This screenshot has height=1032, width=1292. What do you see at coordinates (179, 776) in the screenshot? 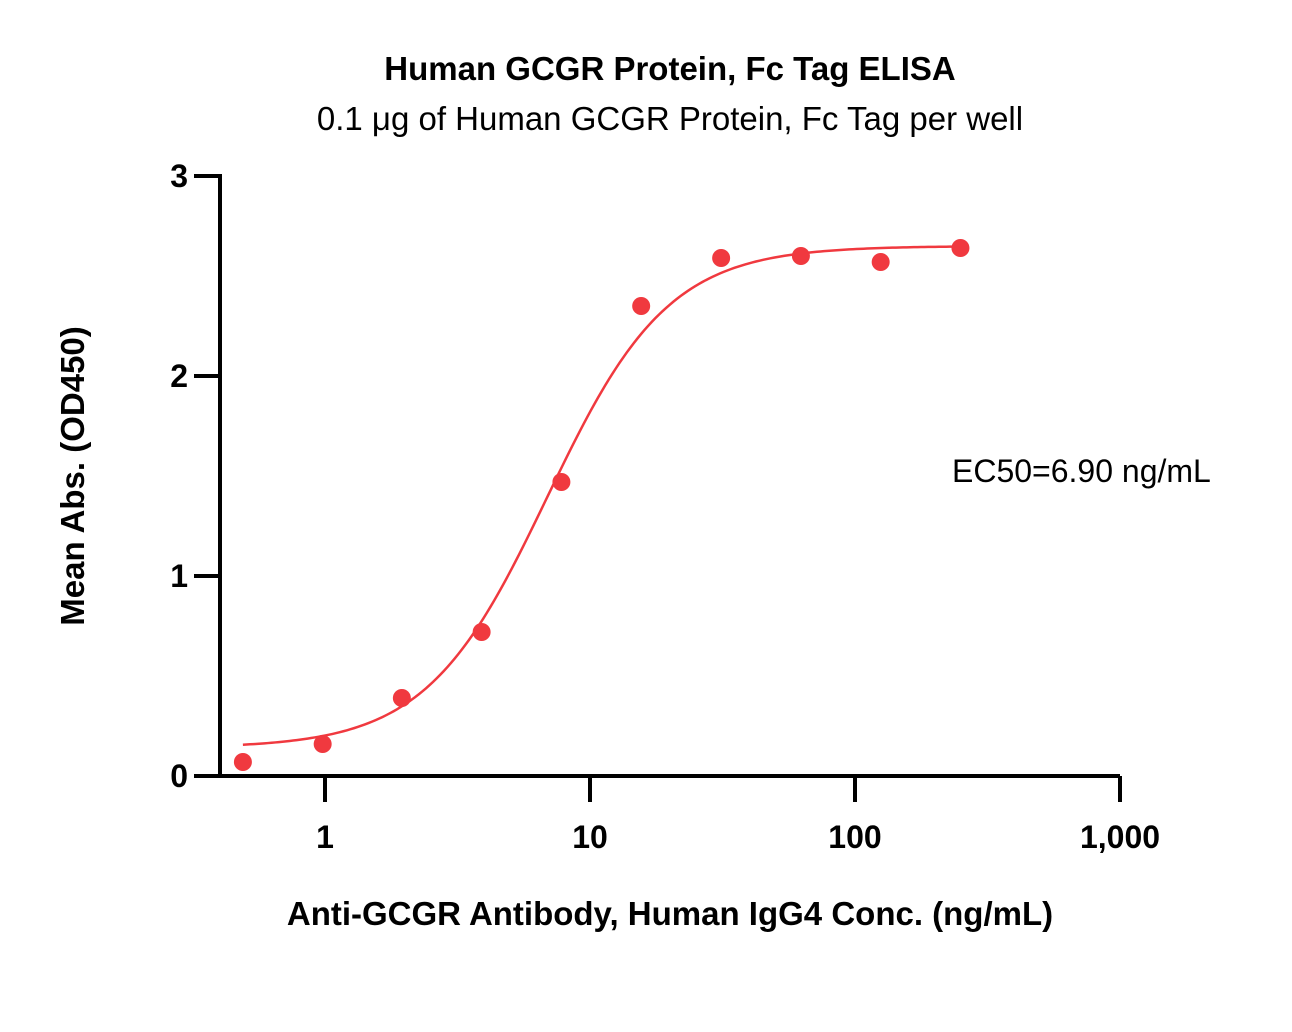
I see `y-tick-label-0: 0` at bounding box center [179, 776].